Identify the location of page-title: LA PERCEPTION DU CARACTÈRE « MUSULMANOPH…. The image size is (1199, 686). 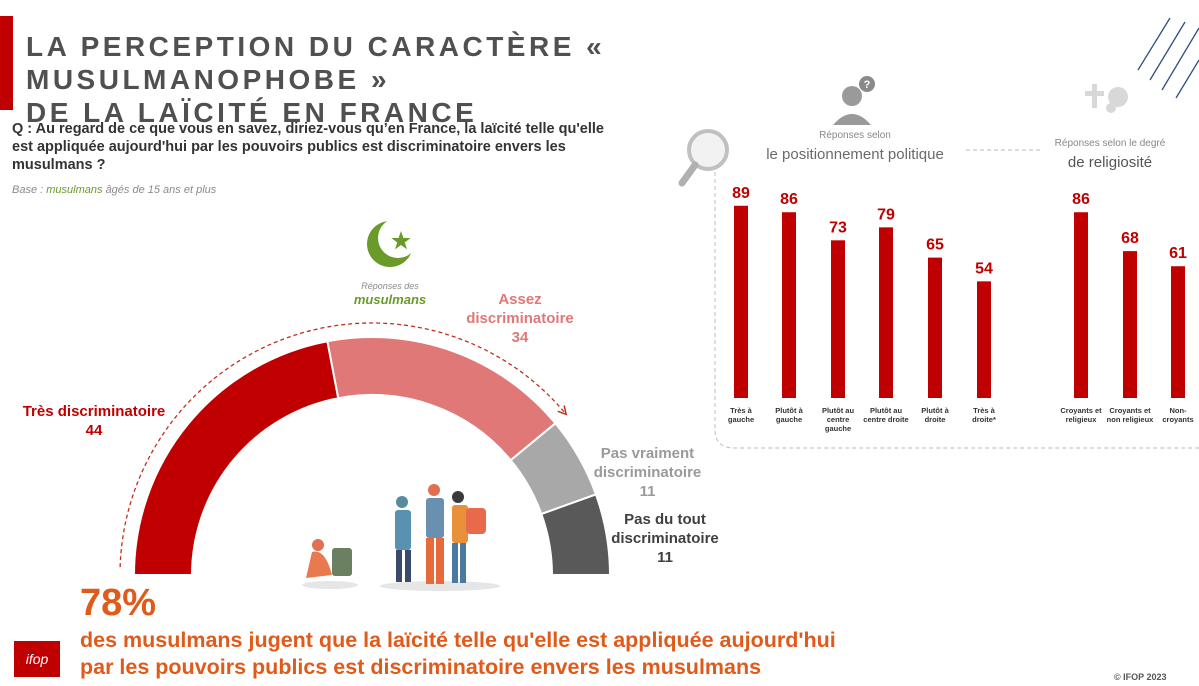
(476, 79).